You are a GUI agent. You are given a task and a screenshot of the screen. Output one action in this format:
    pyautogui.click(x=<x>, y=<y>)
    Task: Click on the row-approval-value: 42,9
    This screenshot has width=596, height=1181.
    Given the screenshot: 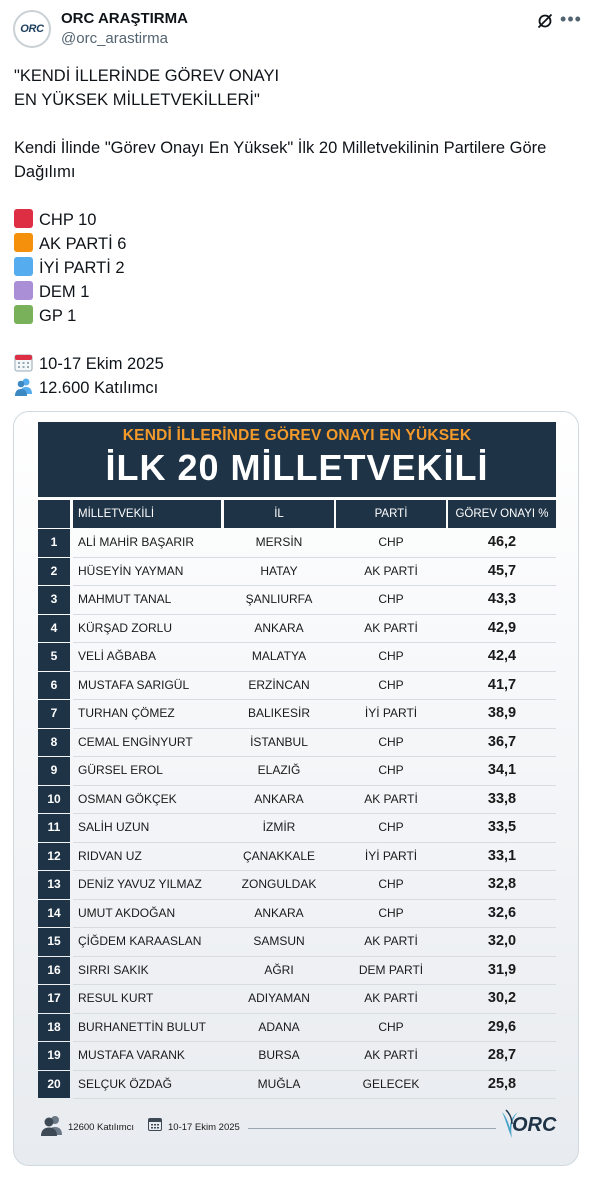 What is the action you would take?
    pyautogui.click(x=502, y=627)
    